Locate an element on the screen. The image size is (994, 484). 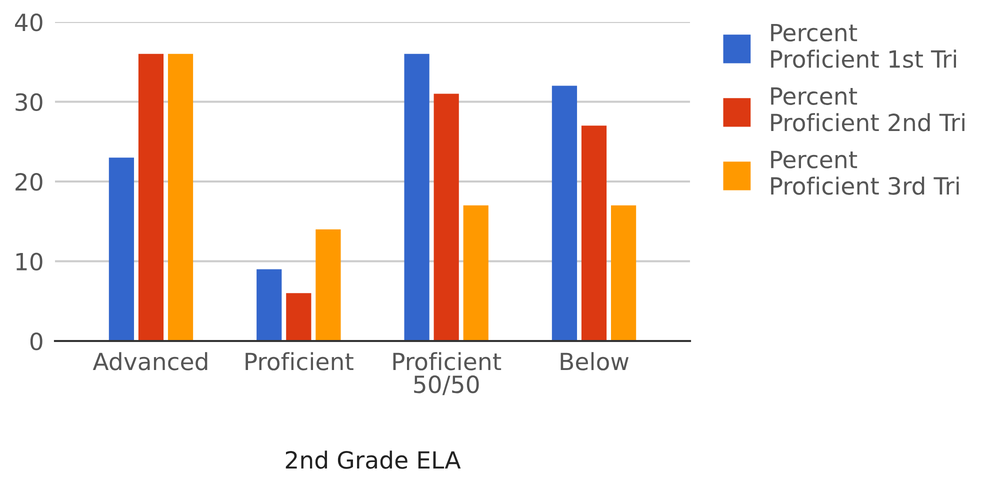
x-tick-label: Proficient 50/50 is located at coordinates (447, 374).